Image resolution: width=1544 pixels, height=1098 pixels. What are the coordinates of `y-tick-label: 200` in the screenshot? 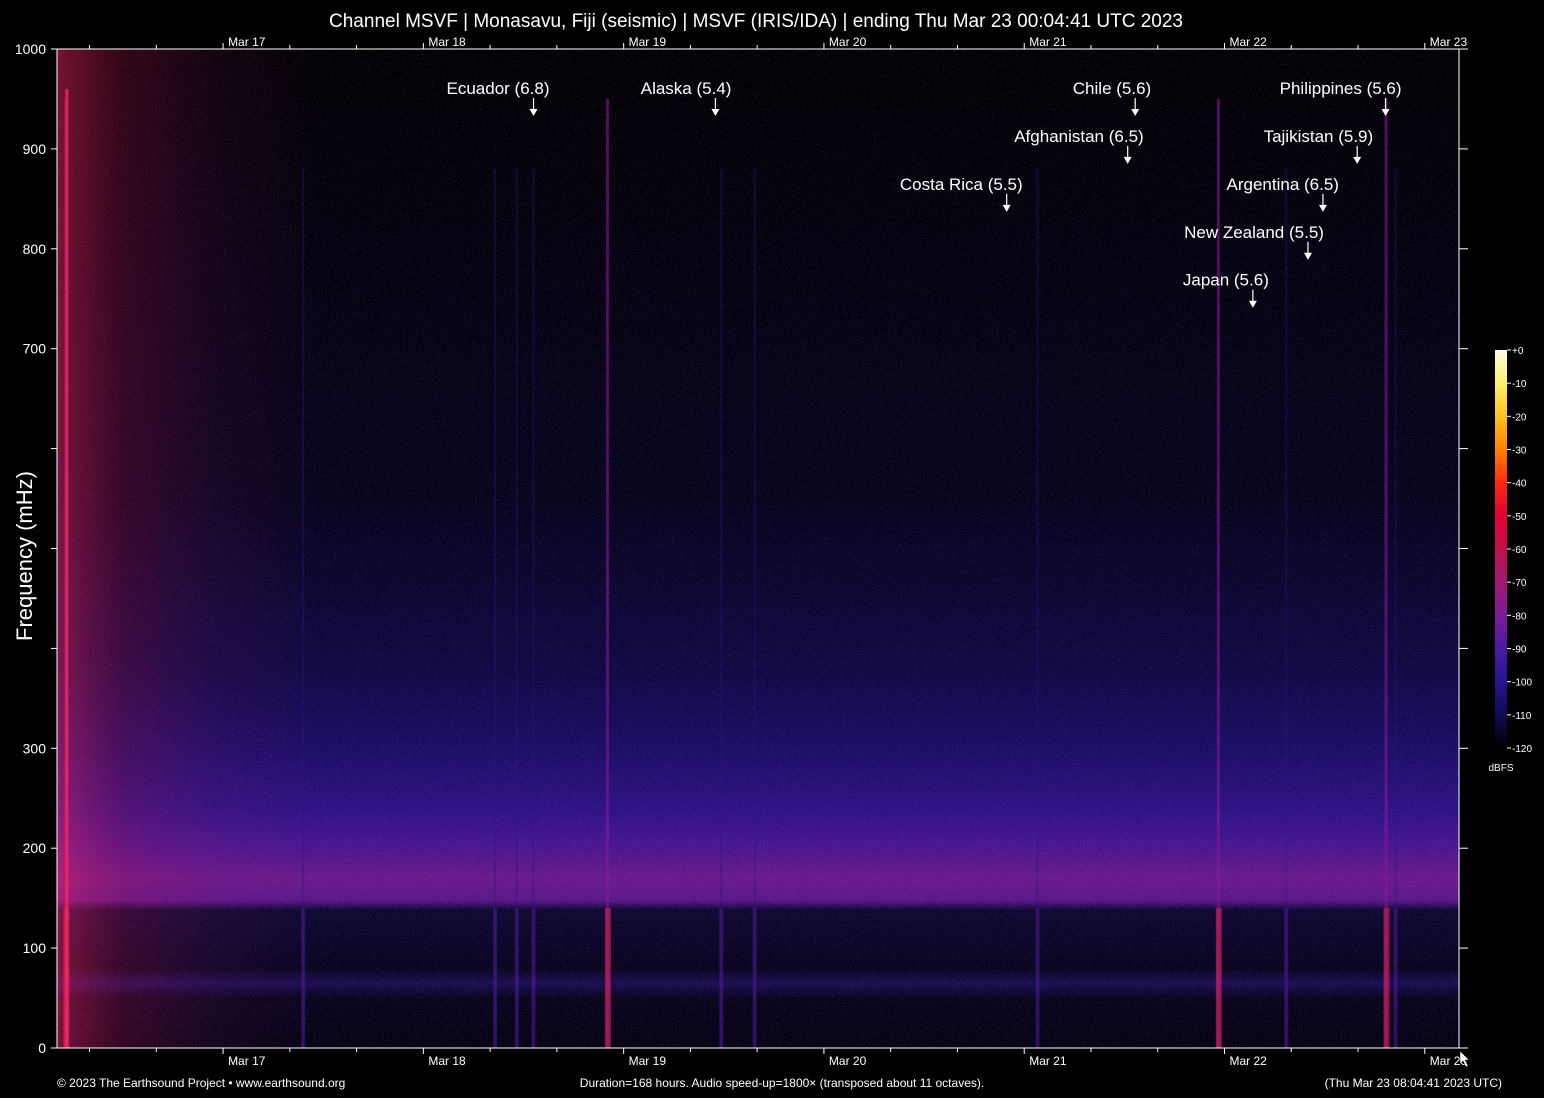 It's located at (35, 848).